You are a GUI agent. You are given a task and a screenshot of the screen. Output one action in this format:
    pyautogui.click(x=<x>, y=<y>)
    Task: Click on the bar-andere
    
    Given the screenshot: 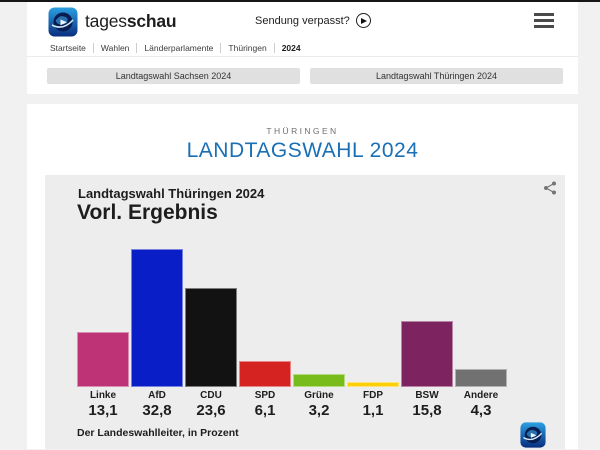 What is the action you would take?
    pyautogui.click(x=481, y=378)
    